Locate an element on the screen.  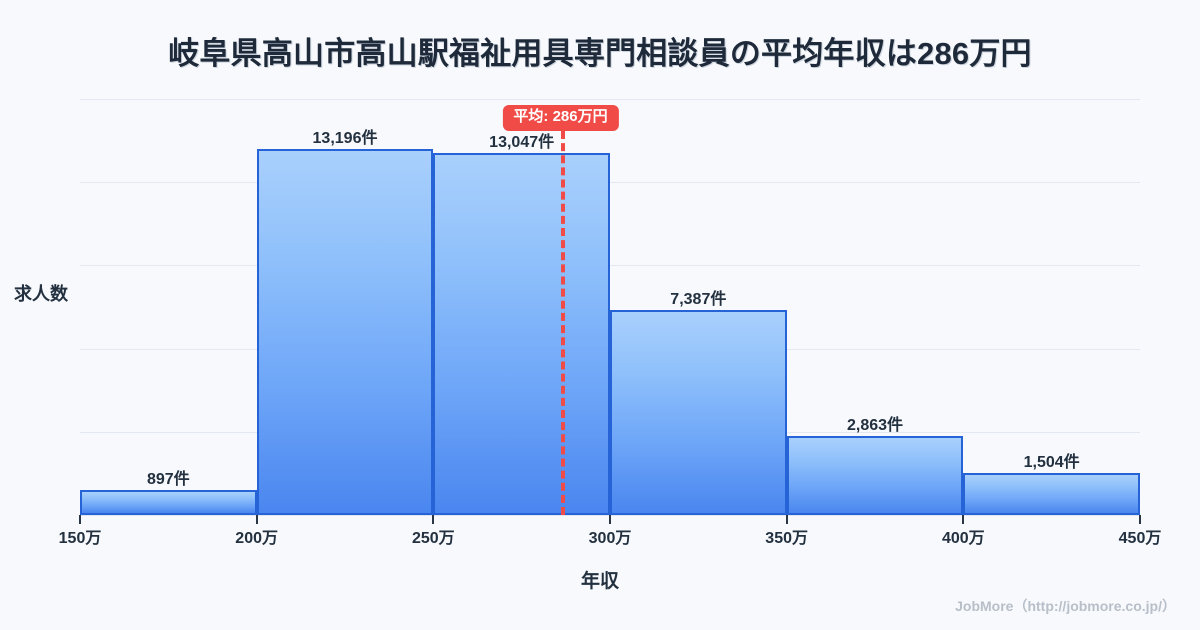
bar-value-label: 13,047件 is located at coordinates (522, 143).